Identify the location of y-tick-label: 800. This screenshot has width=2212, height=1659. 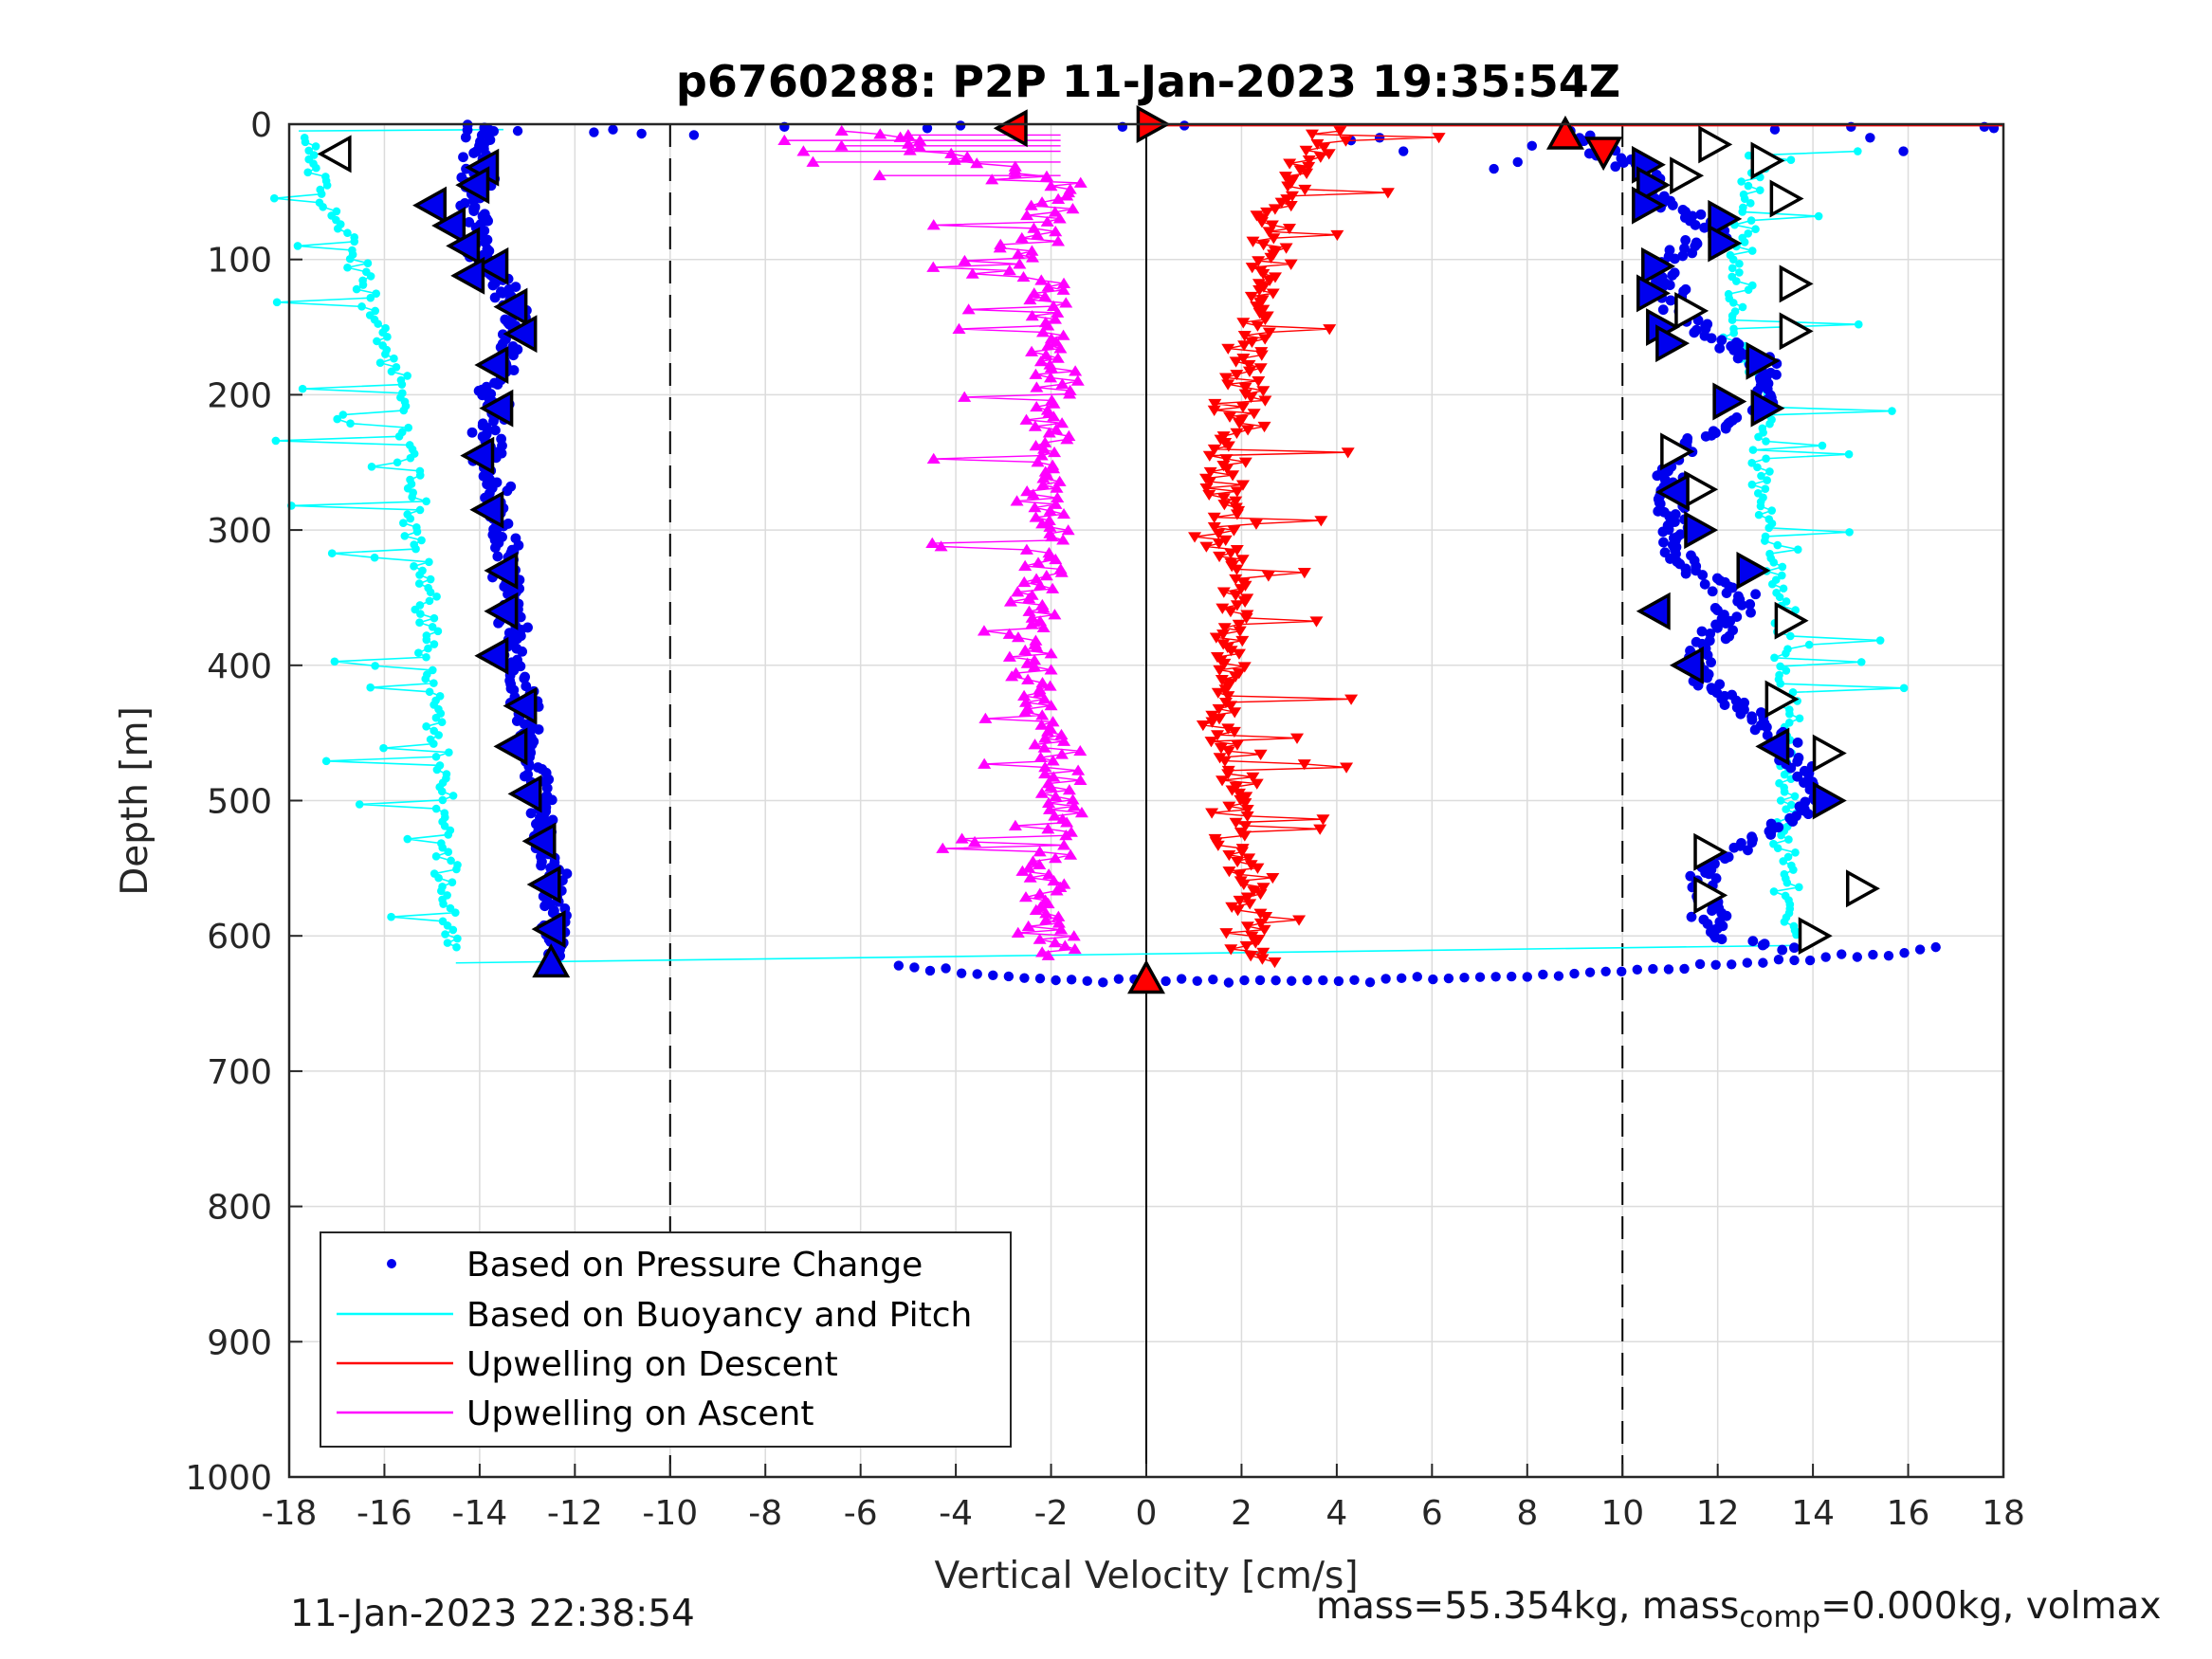
(239, 1208).